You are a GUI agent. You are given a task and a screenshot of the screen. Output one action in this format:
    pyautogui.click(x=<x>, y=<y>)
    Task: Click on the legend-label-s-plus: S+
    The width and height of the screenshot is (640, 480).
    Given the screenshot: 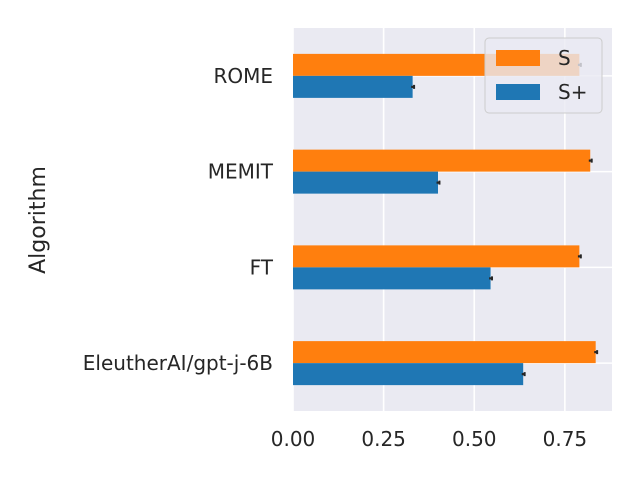 What is the action you would take?
    pyautogui.click(x=572, y=92)
    